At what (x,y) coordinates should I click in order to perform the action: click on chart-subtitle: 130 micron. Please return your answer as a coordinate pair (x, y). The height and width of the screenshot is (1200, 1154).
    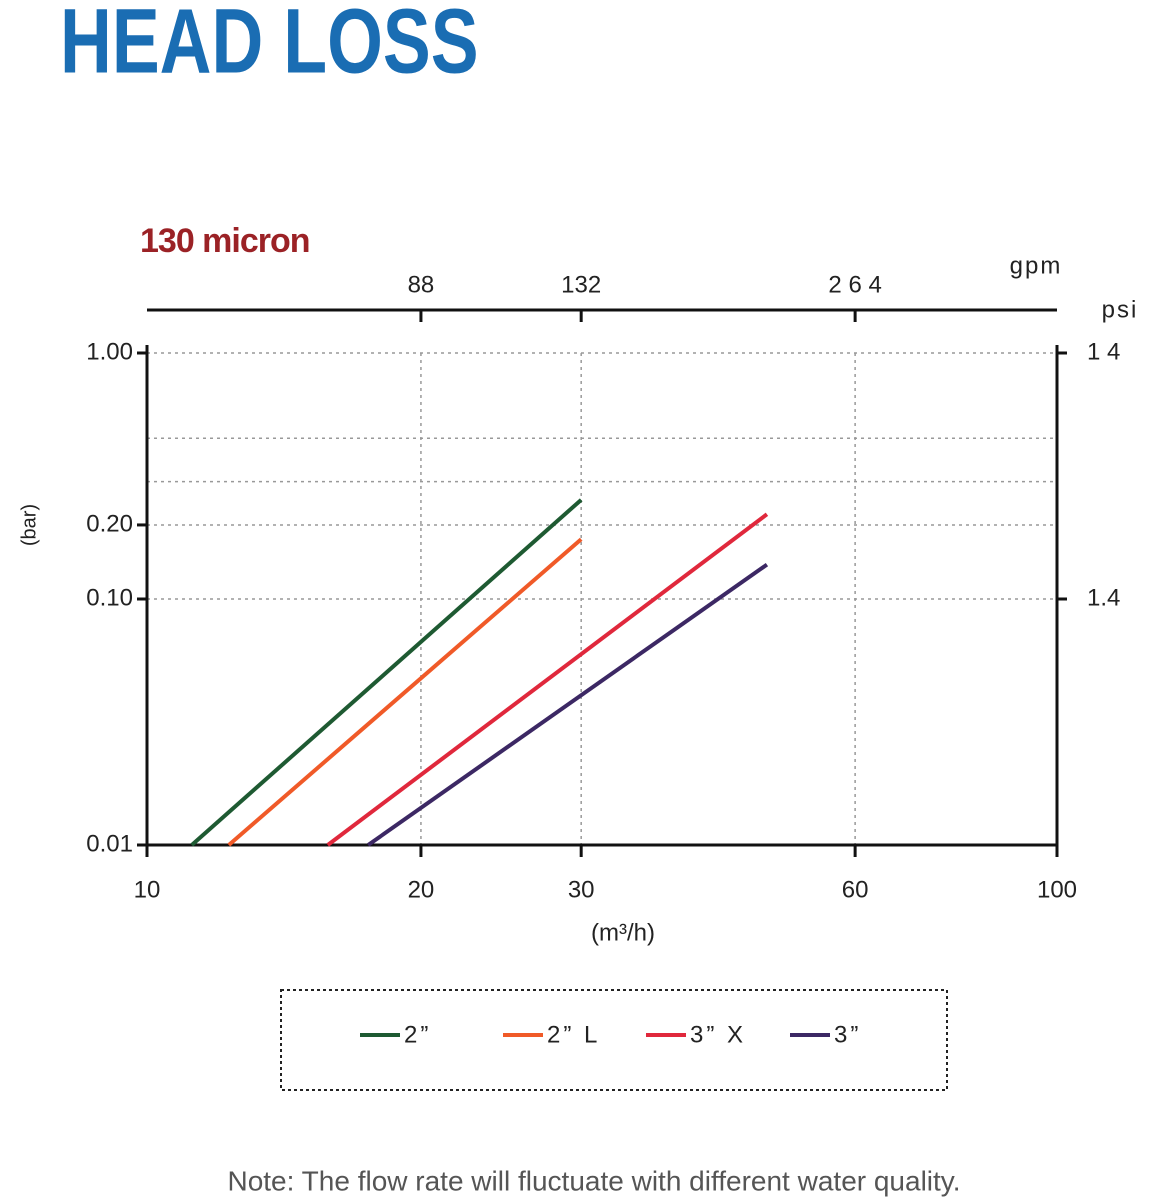
    Looking at the image, I should click on (225, 241).